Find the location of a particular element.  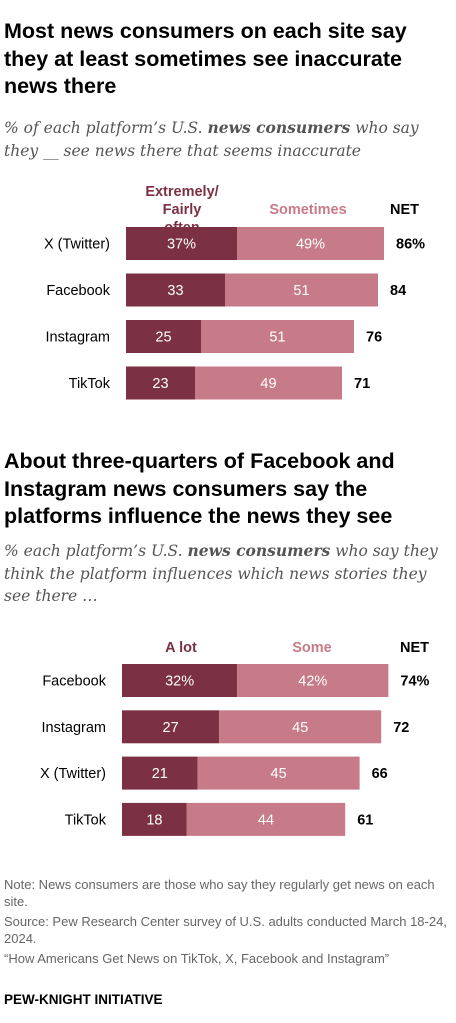

chart1-category-label: Instagram is located at coordinates (78, 338).